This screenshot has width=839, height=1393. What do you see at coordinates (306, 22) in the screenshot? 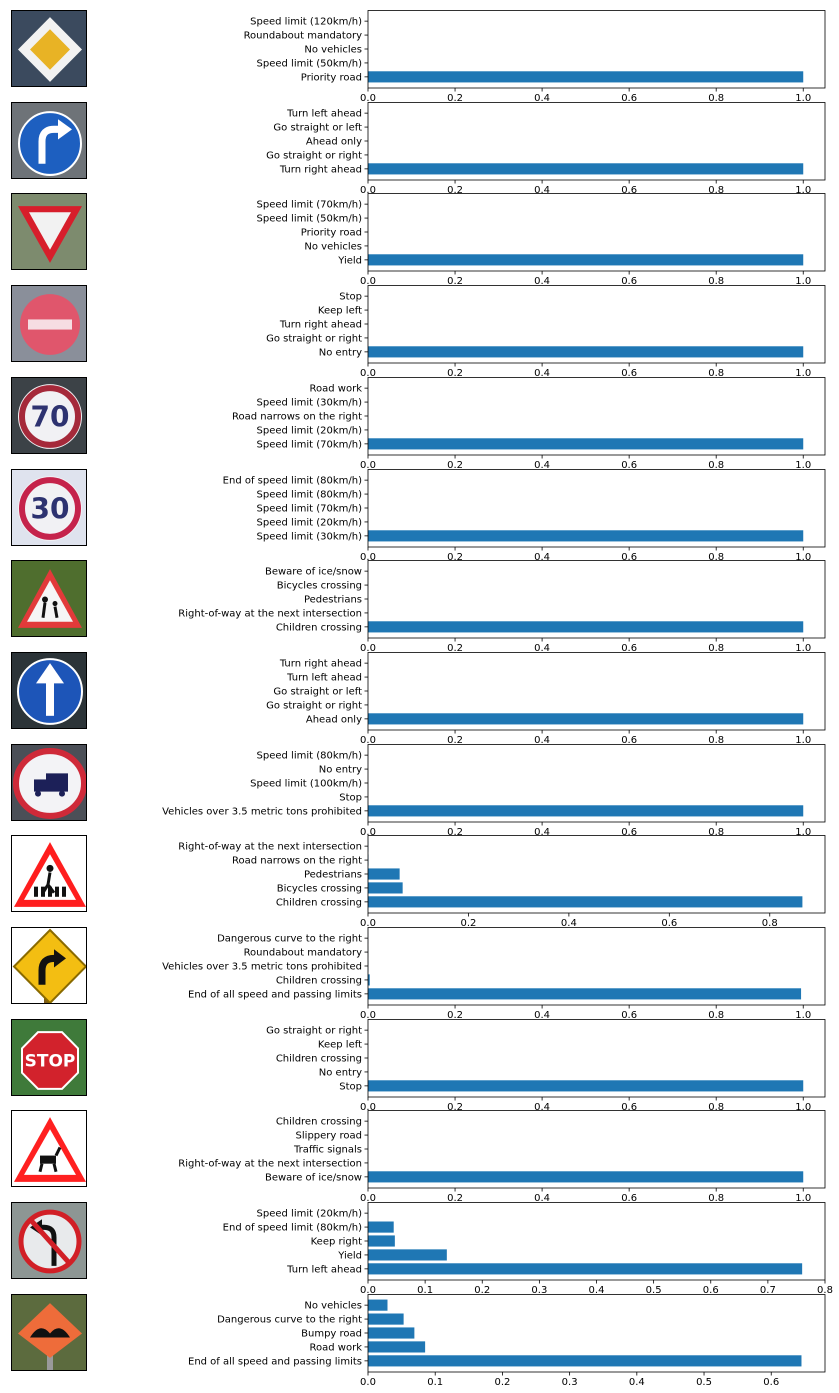
I see `category-label: Speed limit (120km/h)` at bounding box center [306, 22].